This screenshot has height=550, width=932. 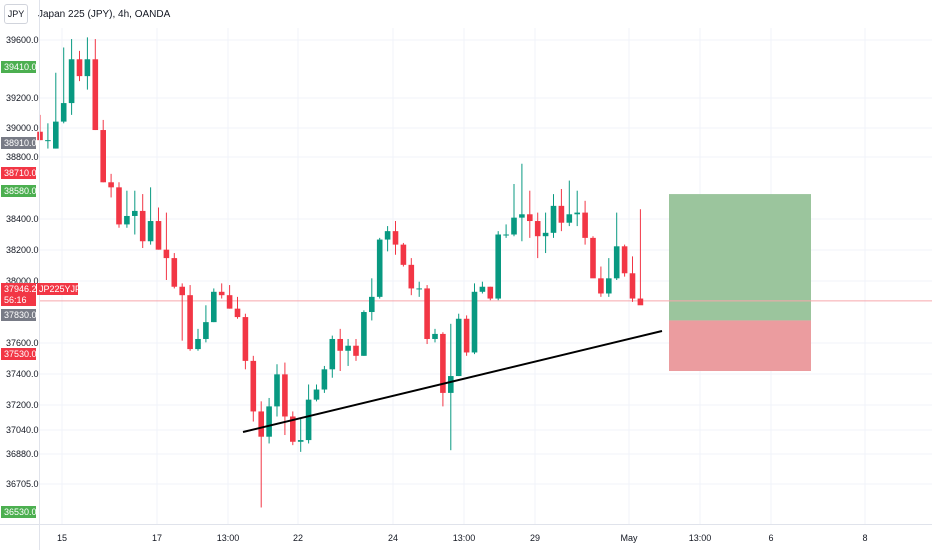 What do you see at coordinates (57, 289) in the screenshot?
I see `symbol-tag-box` at bounding box center [57, 289].